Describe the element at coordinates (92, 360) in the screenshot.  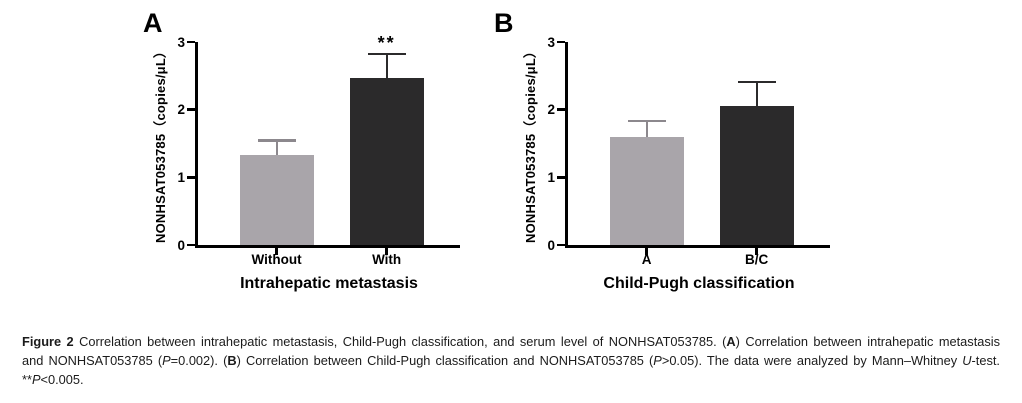
I see `caption-text: and NONHSAT053785 (` at that location.